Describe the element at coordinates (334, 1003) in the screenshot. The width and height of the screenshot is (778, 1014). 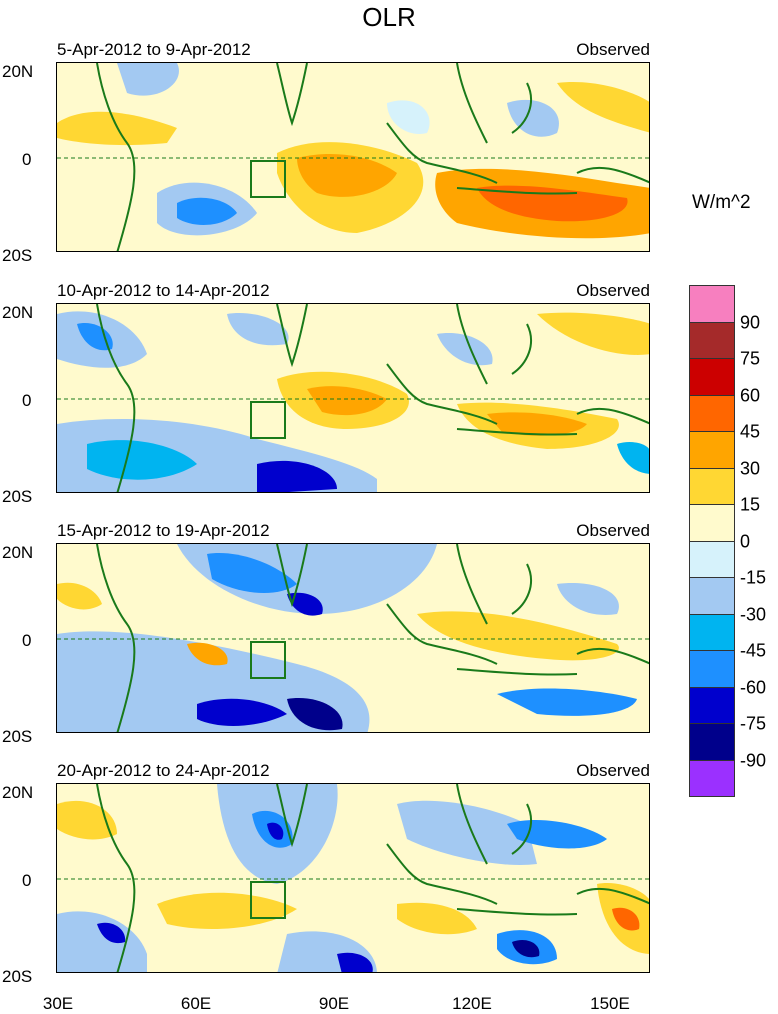
I see `x-tick-90e: 90E` at that location.